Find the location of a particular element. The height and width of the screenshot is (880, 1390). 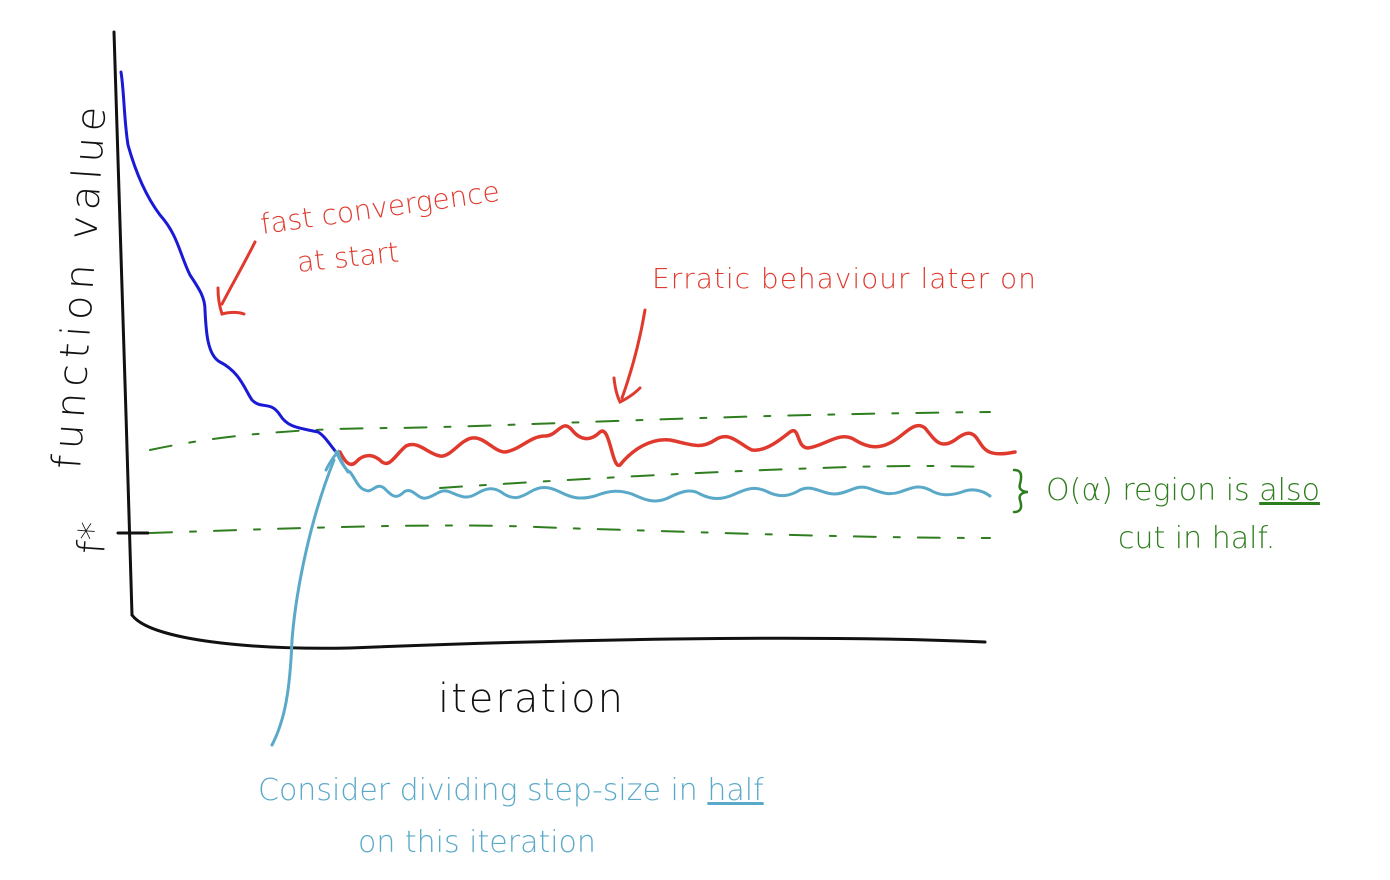

fast-convergence-arrow is located at coordinates (236, 278).